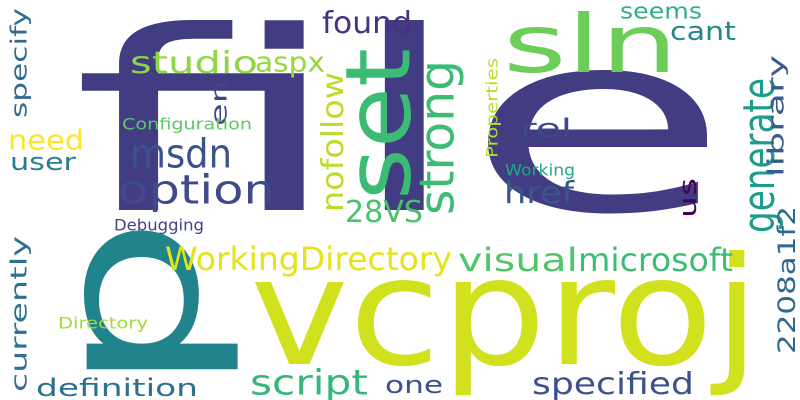 Image resolution: width=800 pixels, height=400 pixels. Describe the element at coordinates (786, 280) in the screenshot. I see `word-2208a1f2: 2208a1f2` at that location.